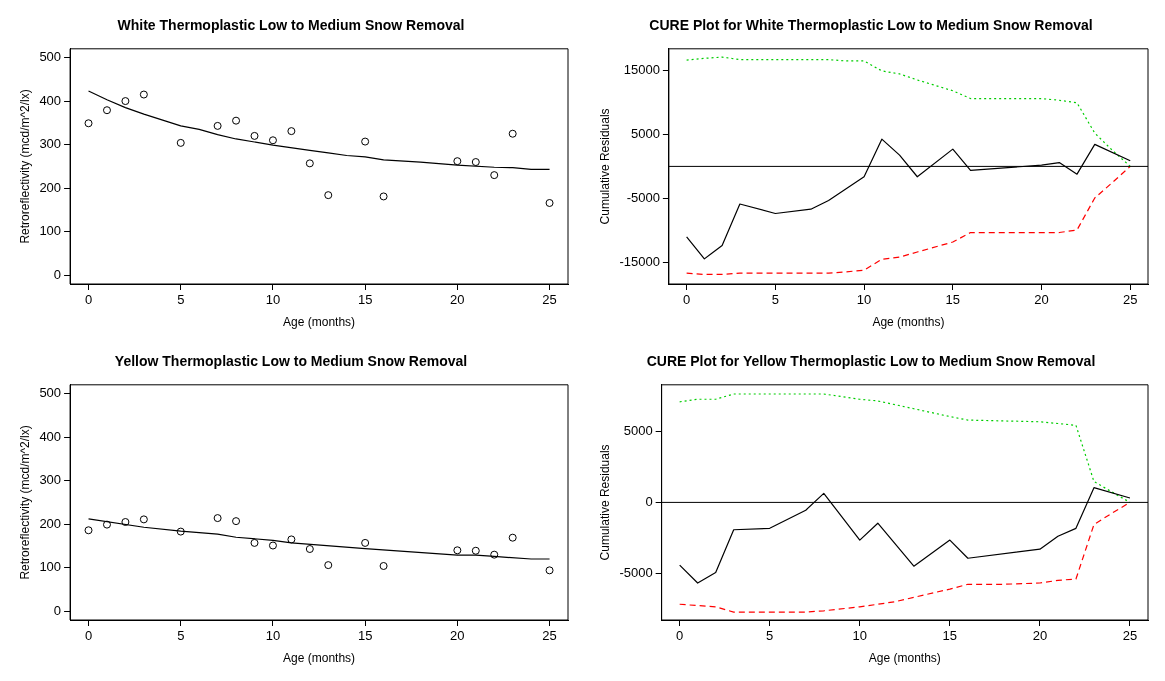  I want to click on y-tick-label: 15000, so click(641, 69).